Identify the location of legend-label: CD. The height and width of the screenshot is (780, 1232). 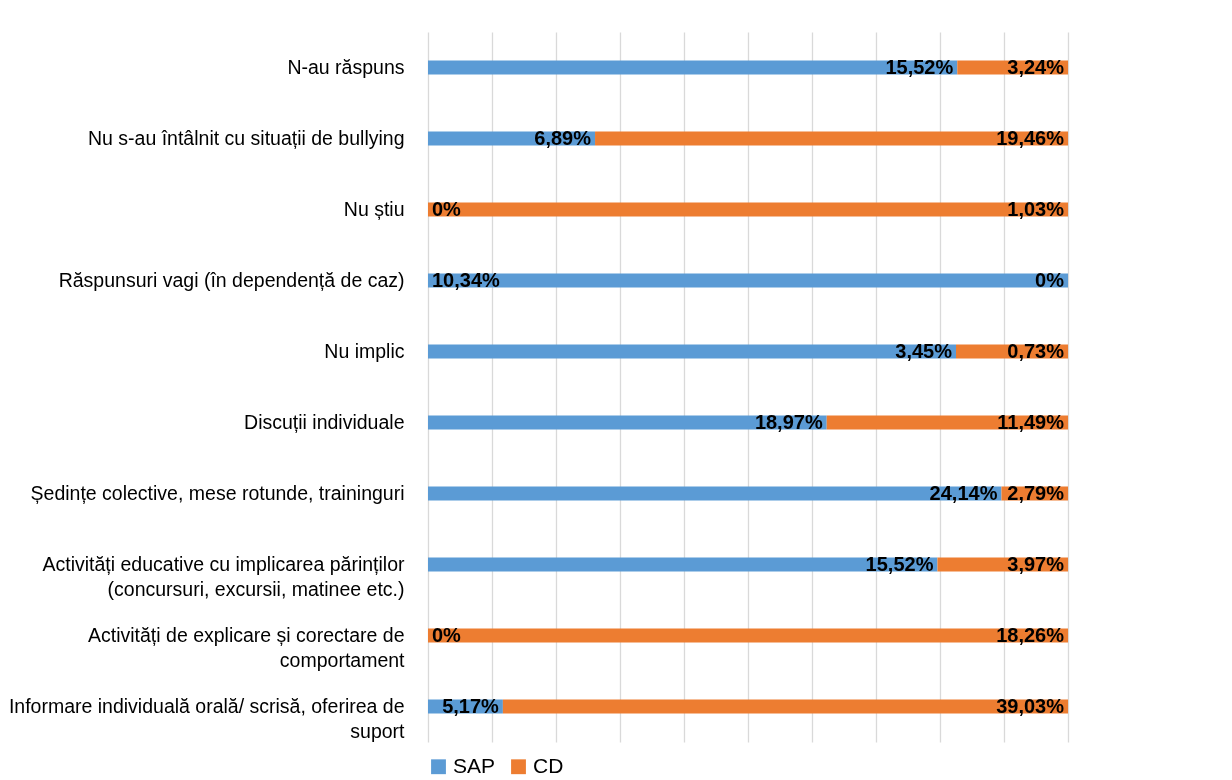
(548, 765).